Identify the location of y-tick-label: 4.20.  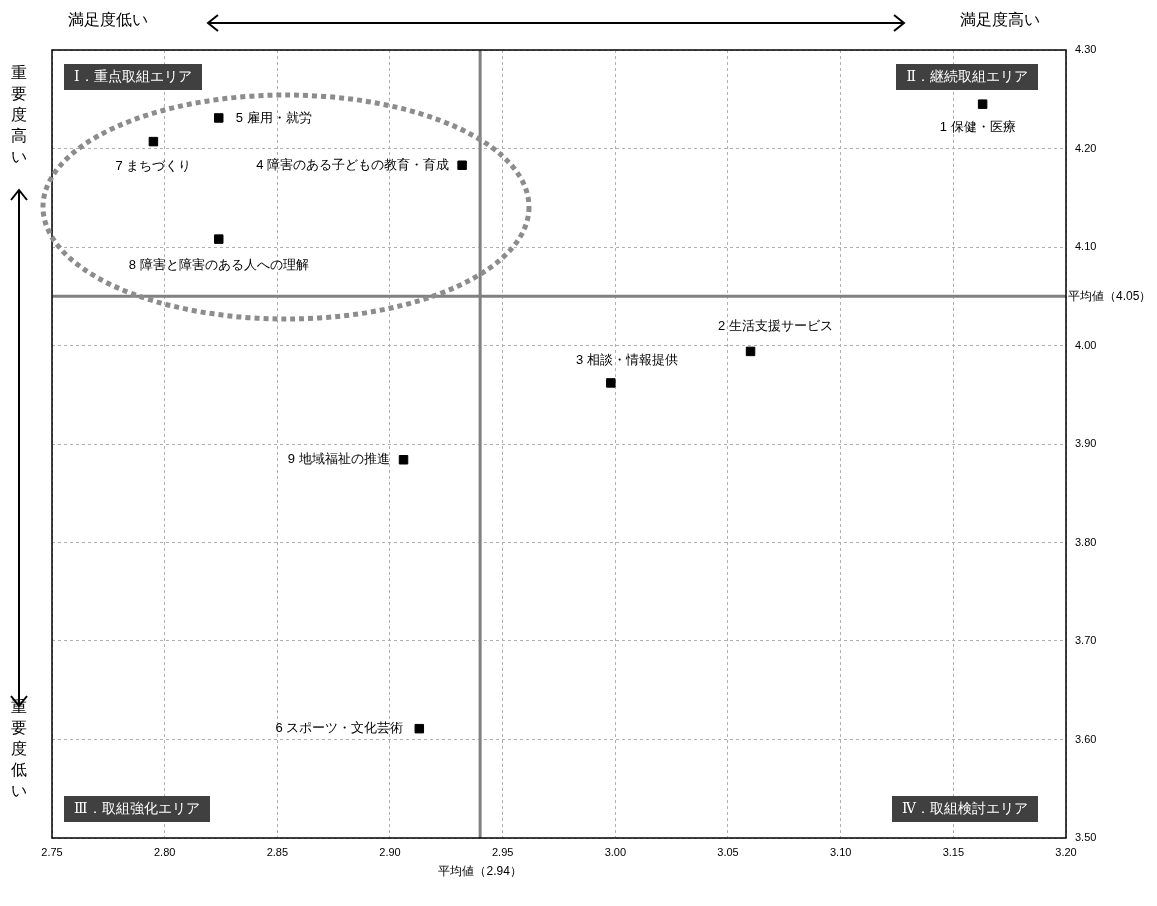
(1086, 147).